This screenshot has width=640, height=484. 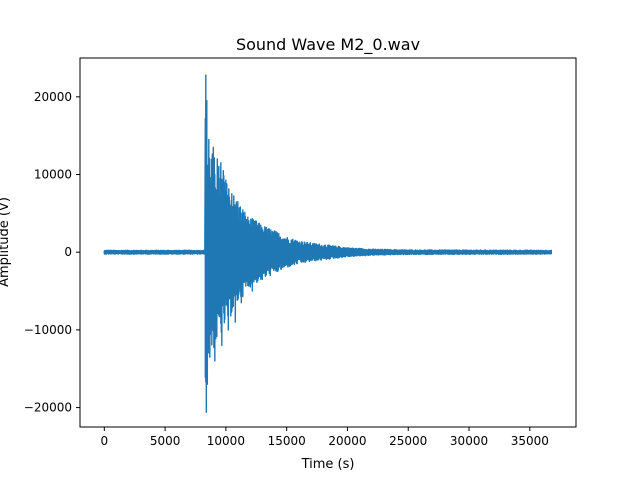 What do you see at coordinates (328, 464) in the screenshot?
I see `x-axis-label: Time (s)` at bounding box center [328, 464].